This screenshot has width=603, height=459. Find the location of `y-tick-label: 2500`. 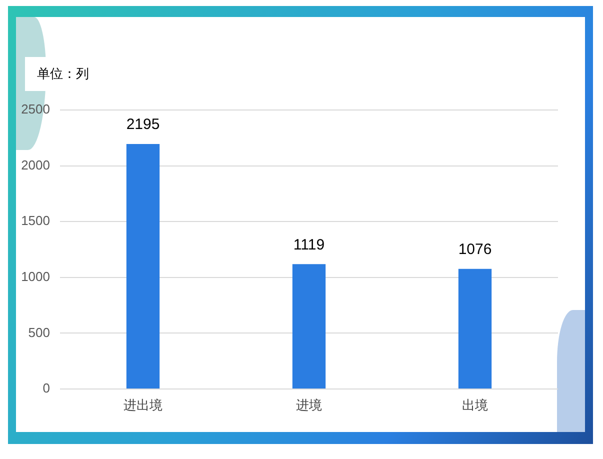

y-tick-label: 2500 is located at coordinates (35, 109).